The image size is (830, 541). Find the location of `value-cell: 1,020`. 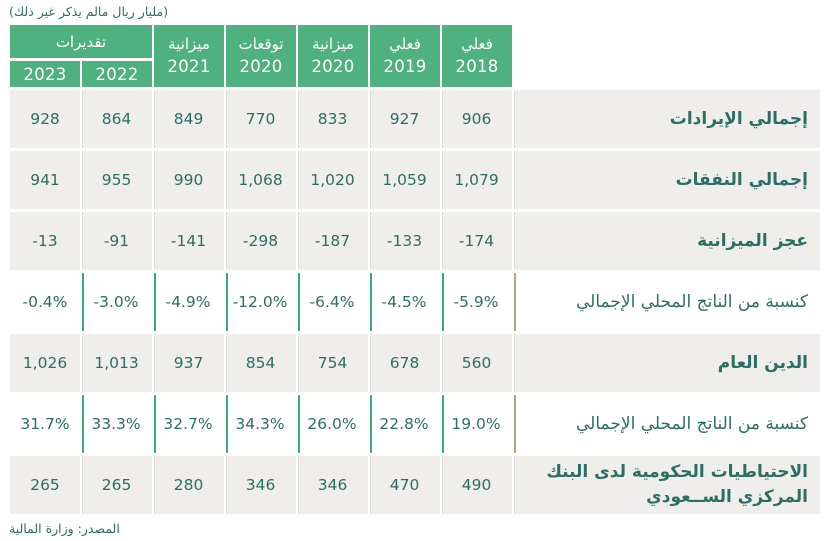

value-cell: 1,020 is located at coordinates (333, 180).